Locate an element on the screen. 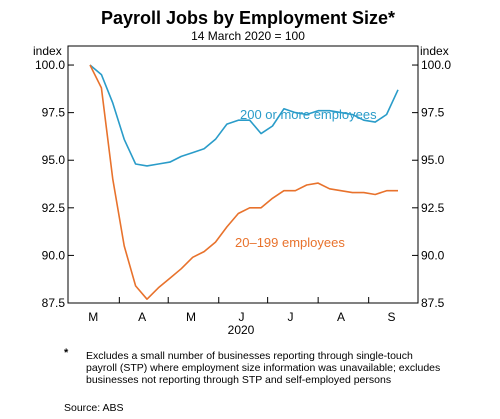 This screenshot has height=419, width=500. x-tick-label: S is located at coordinates (391, 317).